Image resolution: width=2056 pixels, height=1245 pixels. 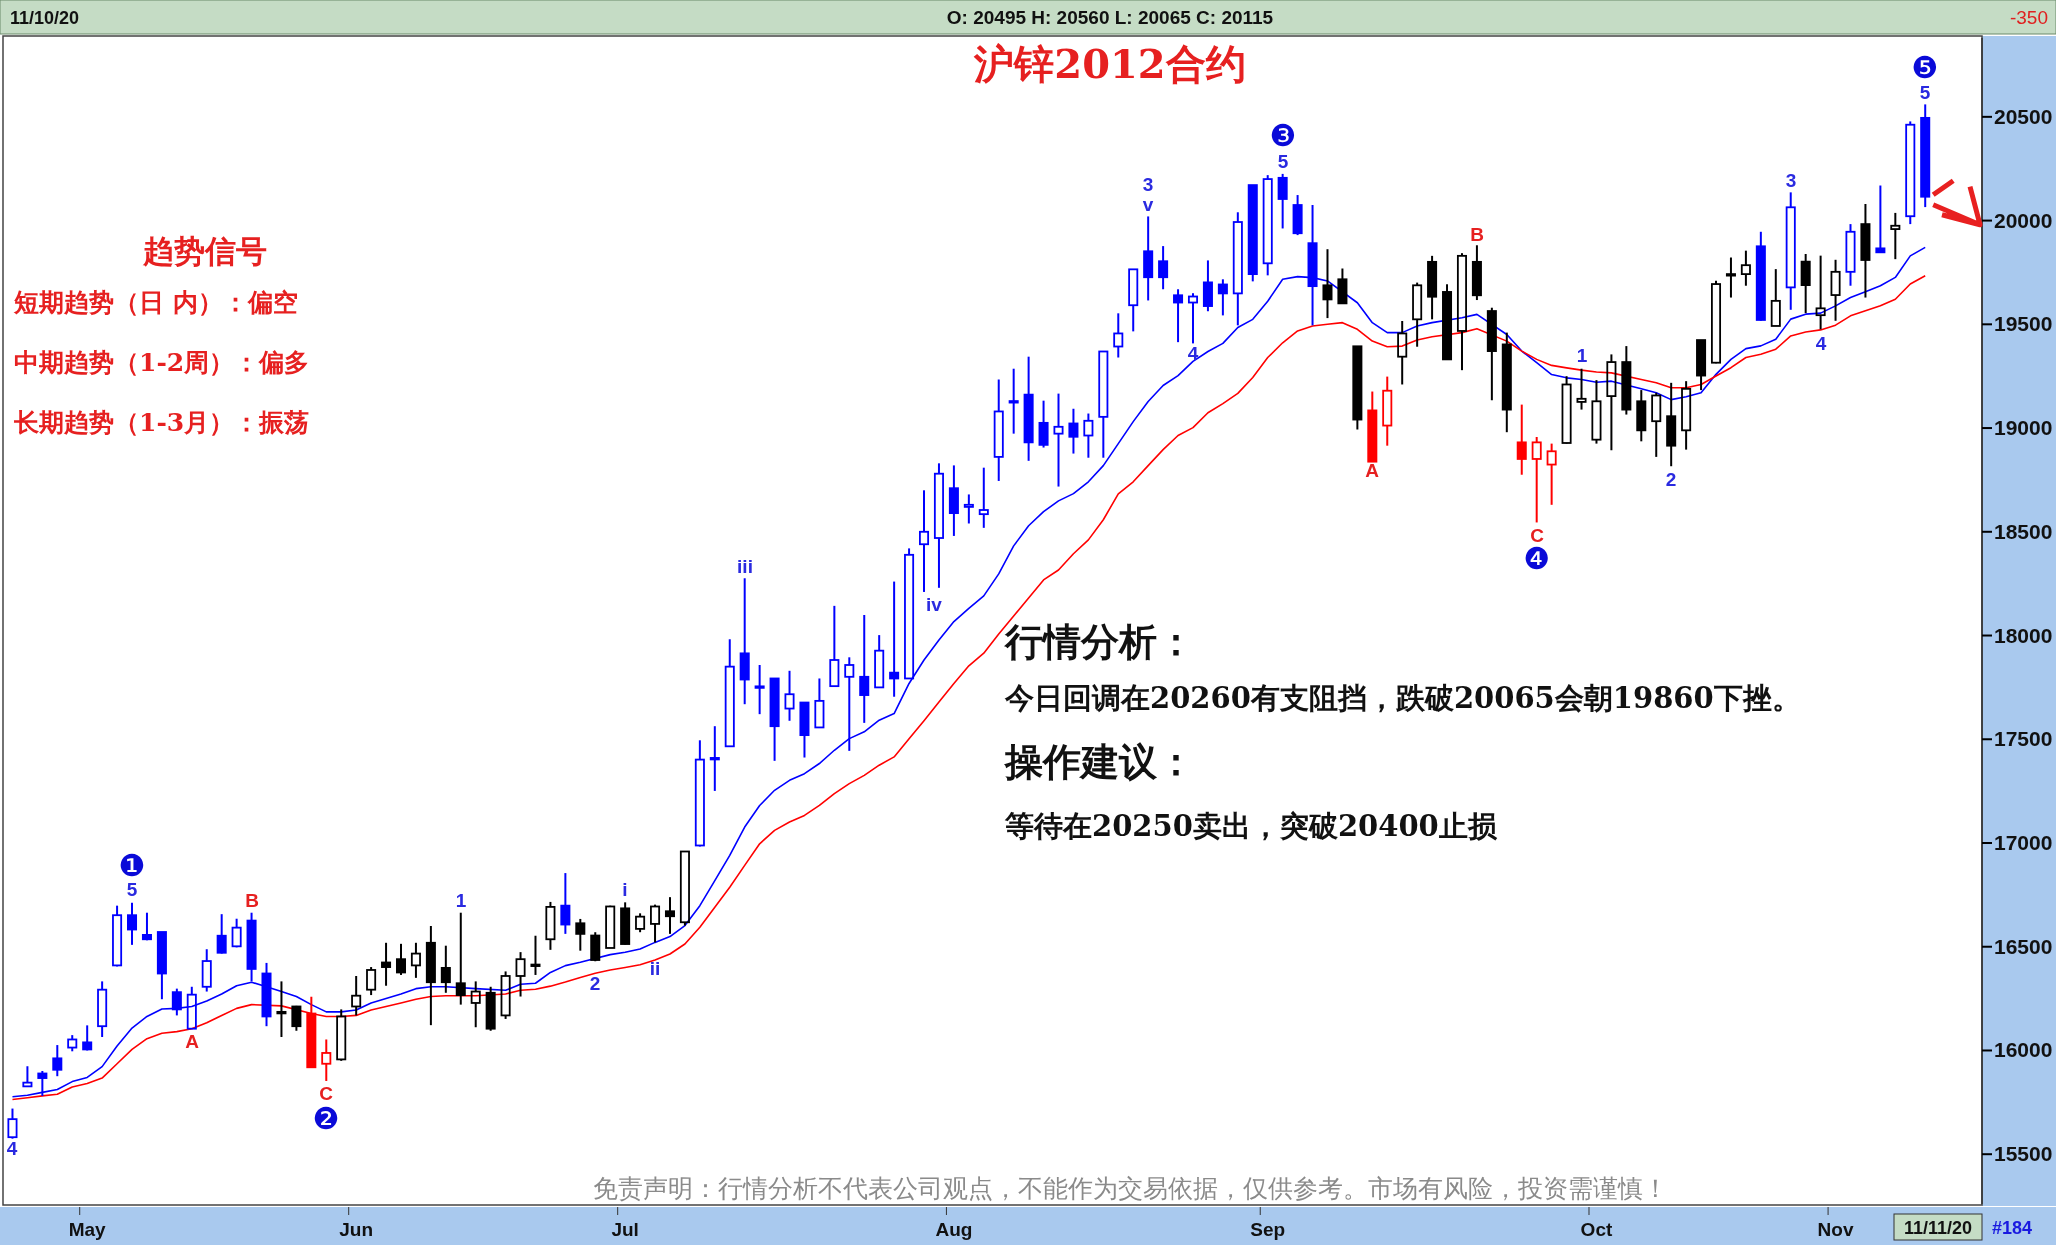 What do you see at coordinates (2023, 946) in the screenshot?
I see `y-tick-label: 16500` at bounding box center [2023, 946].